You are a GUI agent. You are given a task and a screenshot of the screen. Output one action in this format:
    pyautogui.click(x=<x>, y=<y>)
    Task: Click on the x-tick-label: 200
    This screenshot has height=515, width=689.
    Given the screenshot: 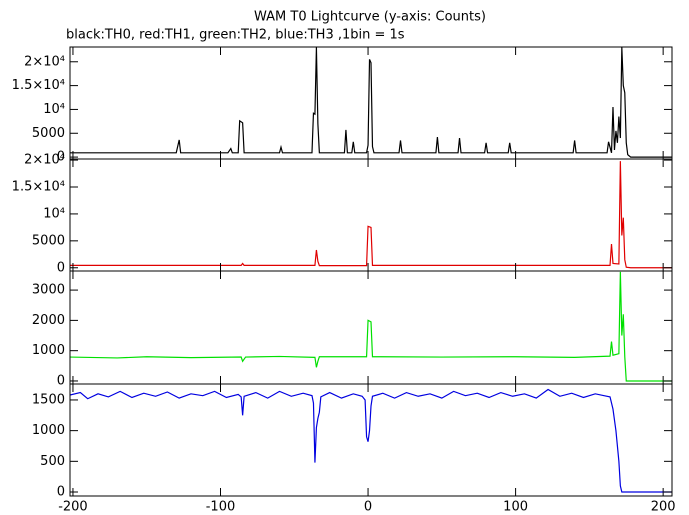 What is the action you would take?
    pyautogui.click(x=663, y=507)
    